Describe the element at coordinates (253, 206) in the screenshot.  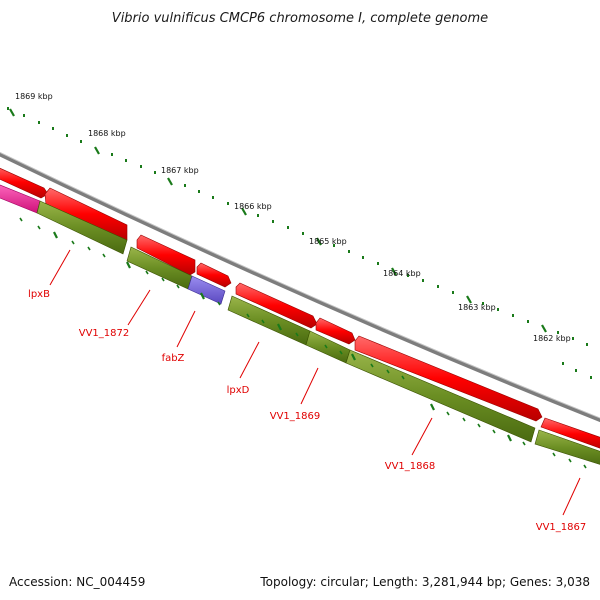
I see `tick-label: 1866 kbp` at that location.